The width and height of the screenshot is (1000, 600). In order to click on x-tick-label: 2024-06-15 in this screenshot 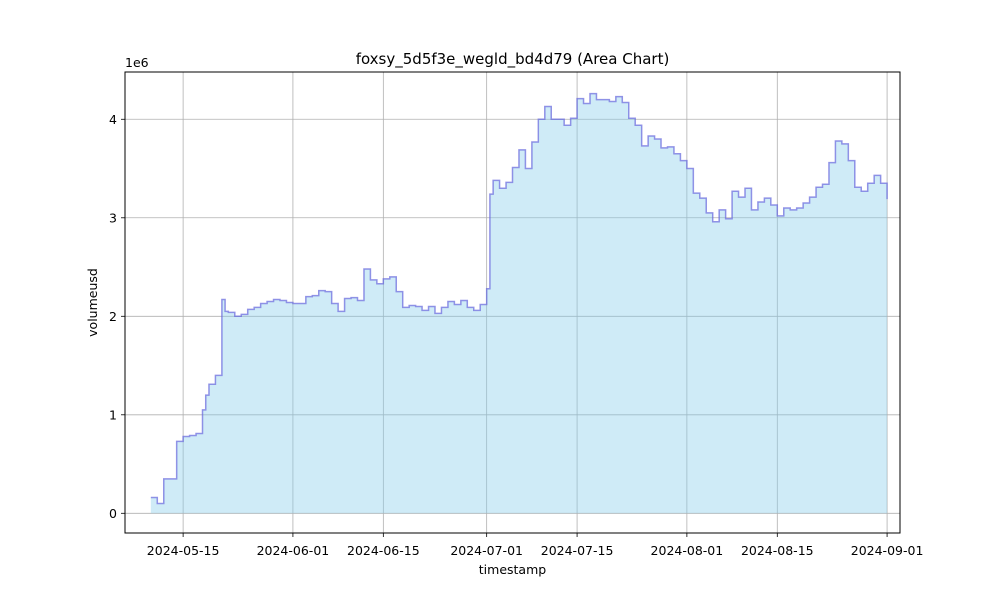, I will do `click(383, 550)`.